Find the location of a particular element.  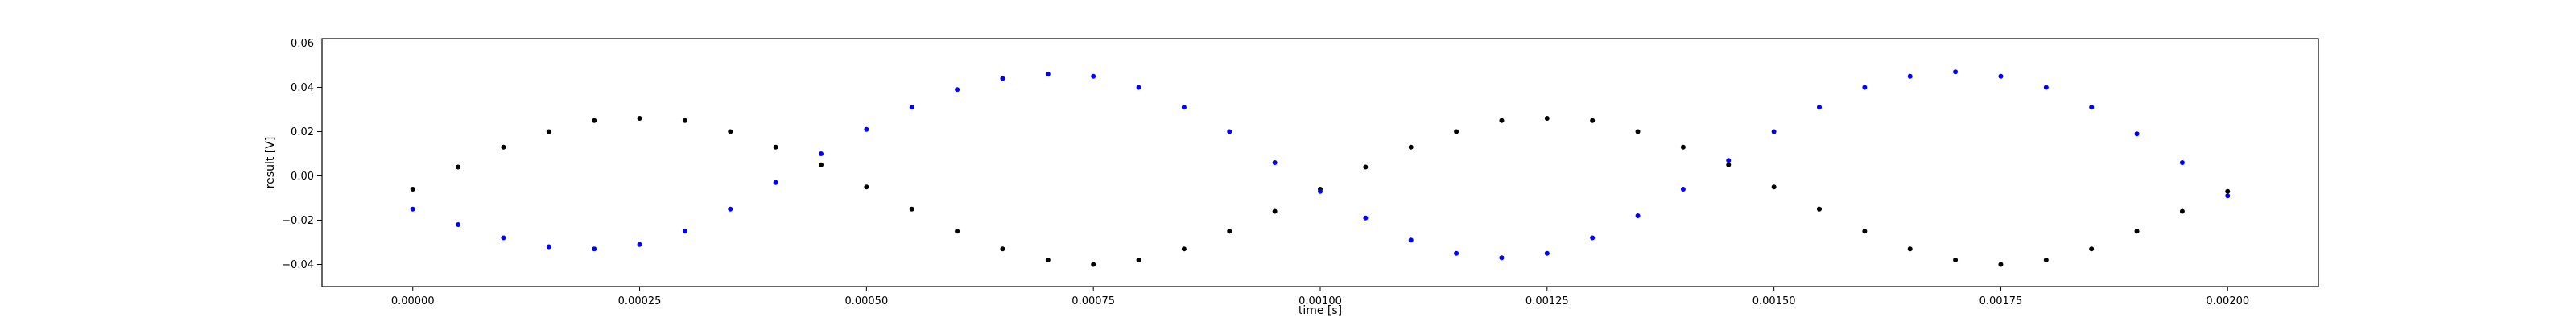

x-tick-label: 0.00075 is located at coordinates (1093, 301).